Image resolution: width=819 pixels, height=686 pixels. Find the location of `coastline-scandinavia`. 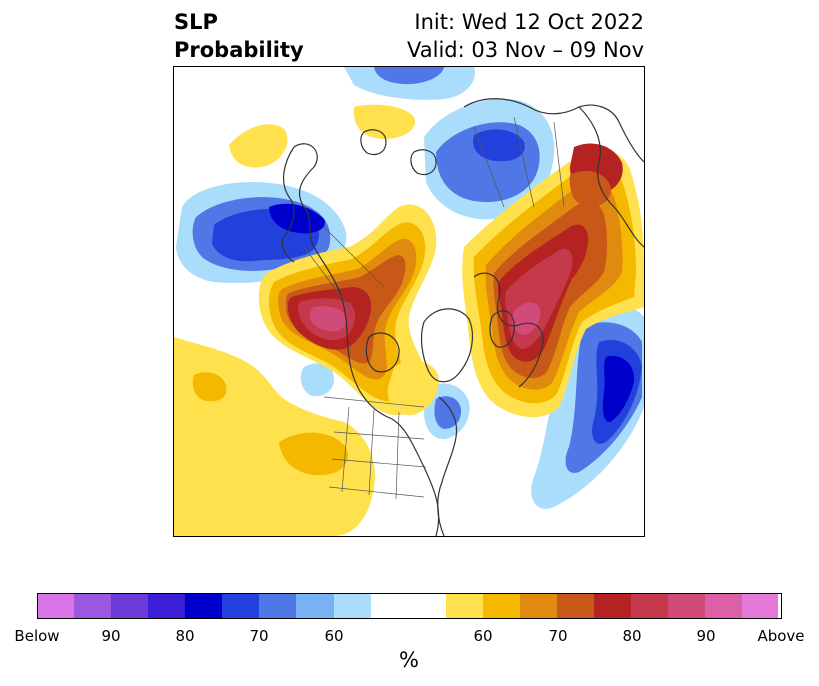

coastline-scandinavia is located at coordinates (502, 329).